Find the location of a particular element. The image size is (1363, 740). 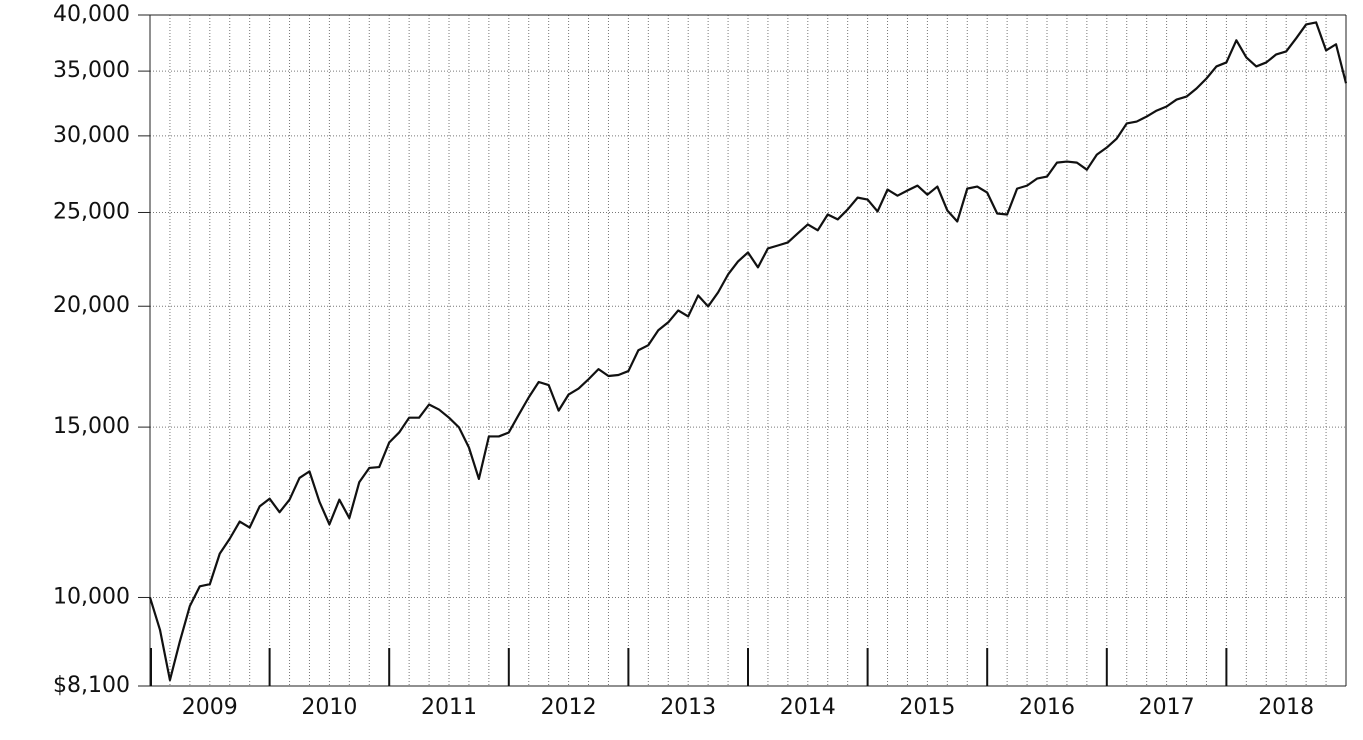

y-tick-label: 35,000 is located at coordinates (91, 70).